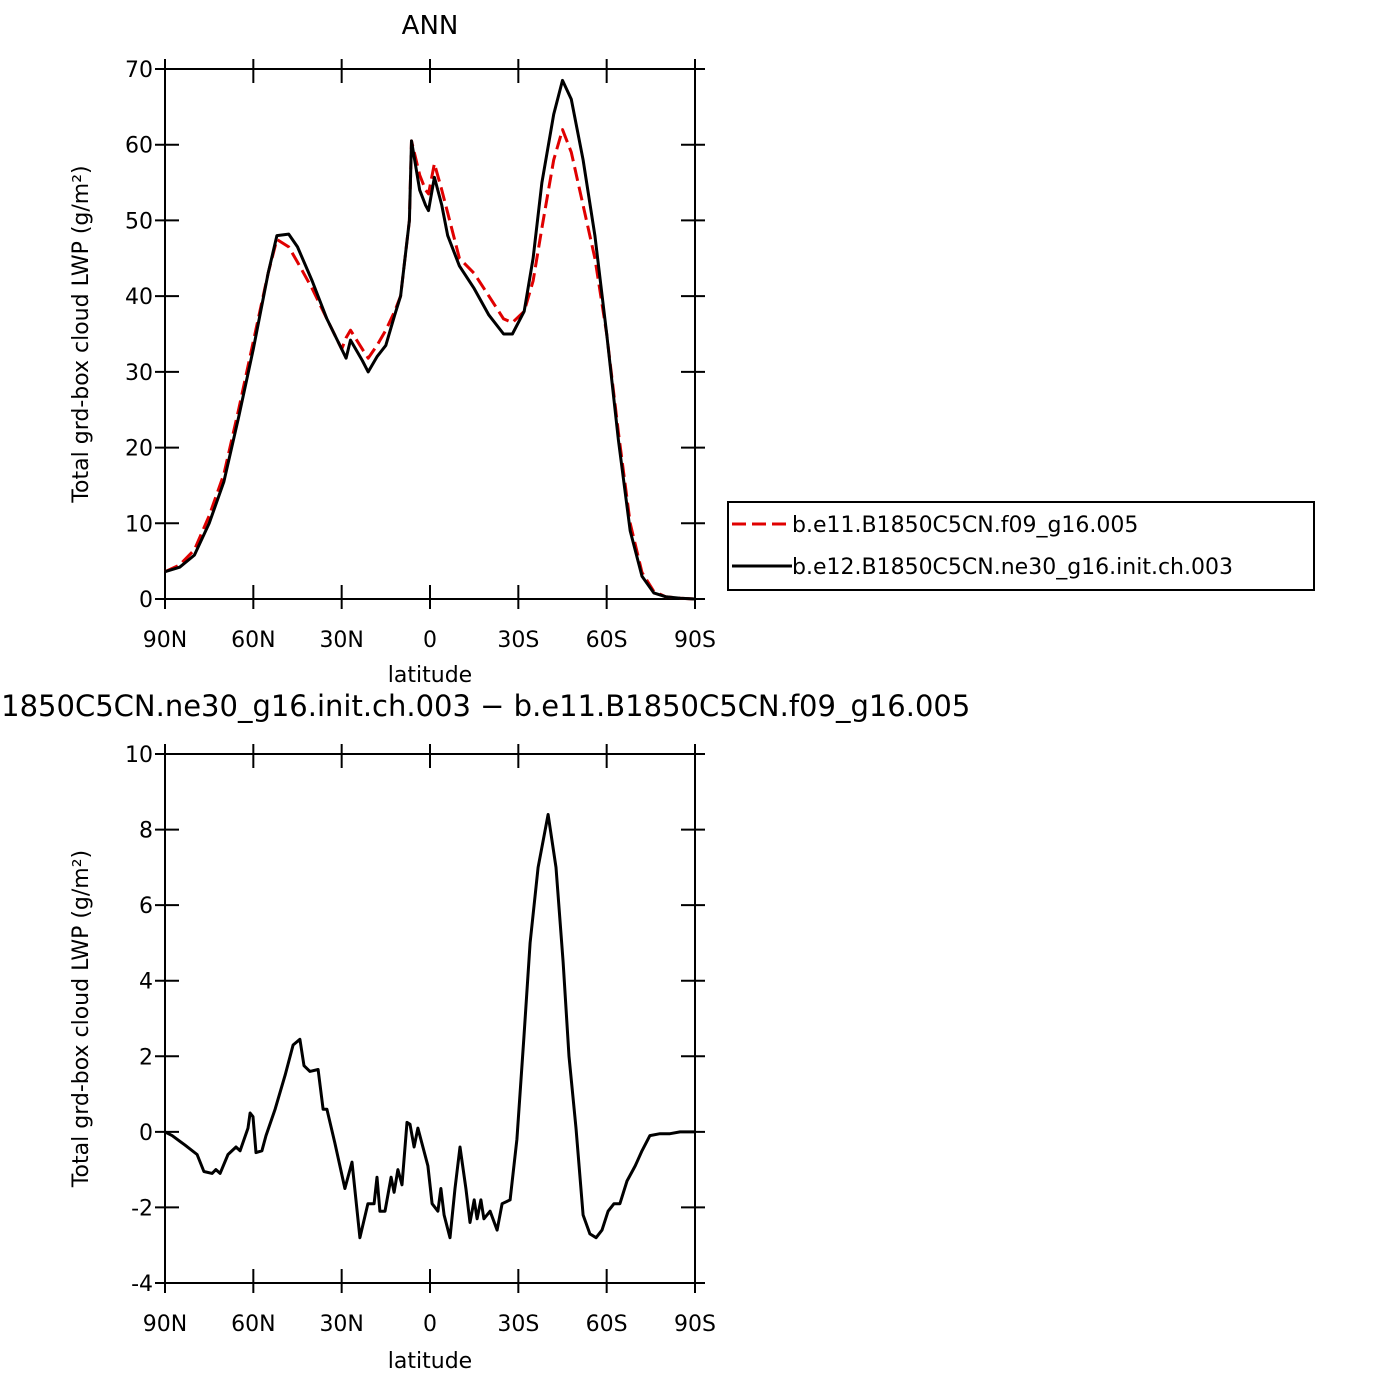  What do you see at coordinates (139, 373) in the screenshot?
I see `y-tick-label: 30` at bounding box center [139, 373].